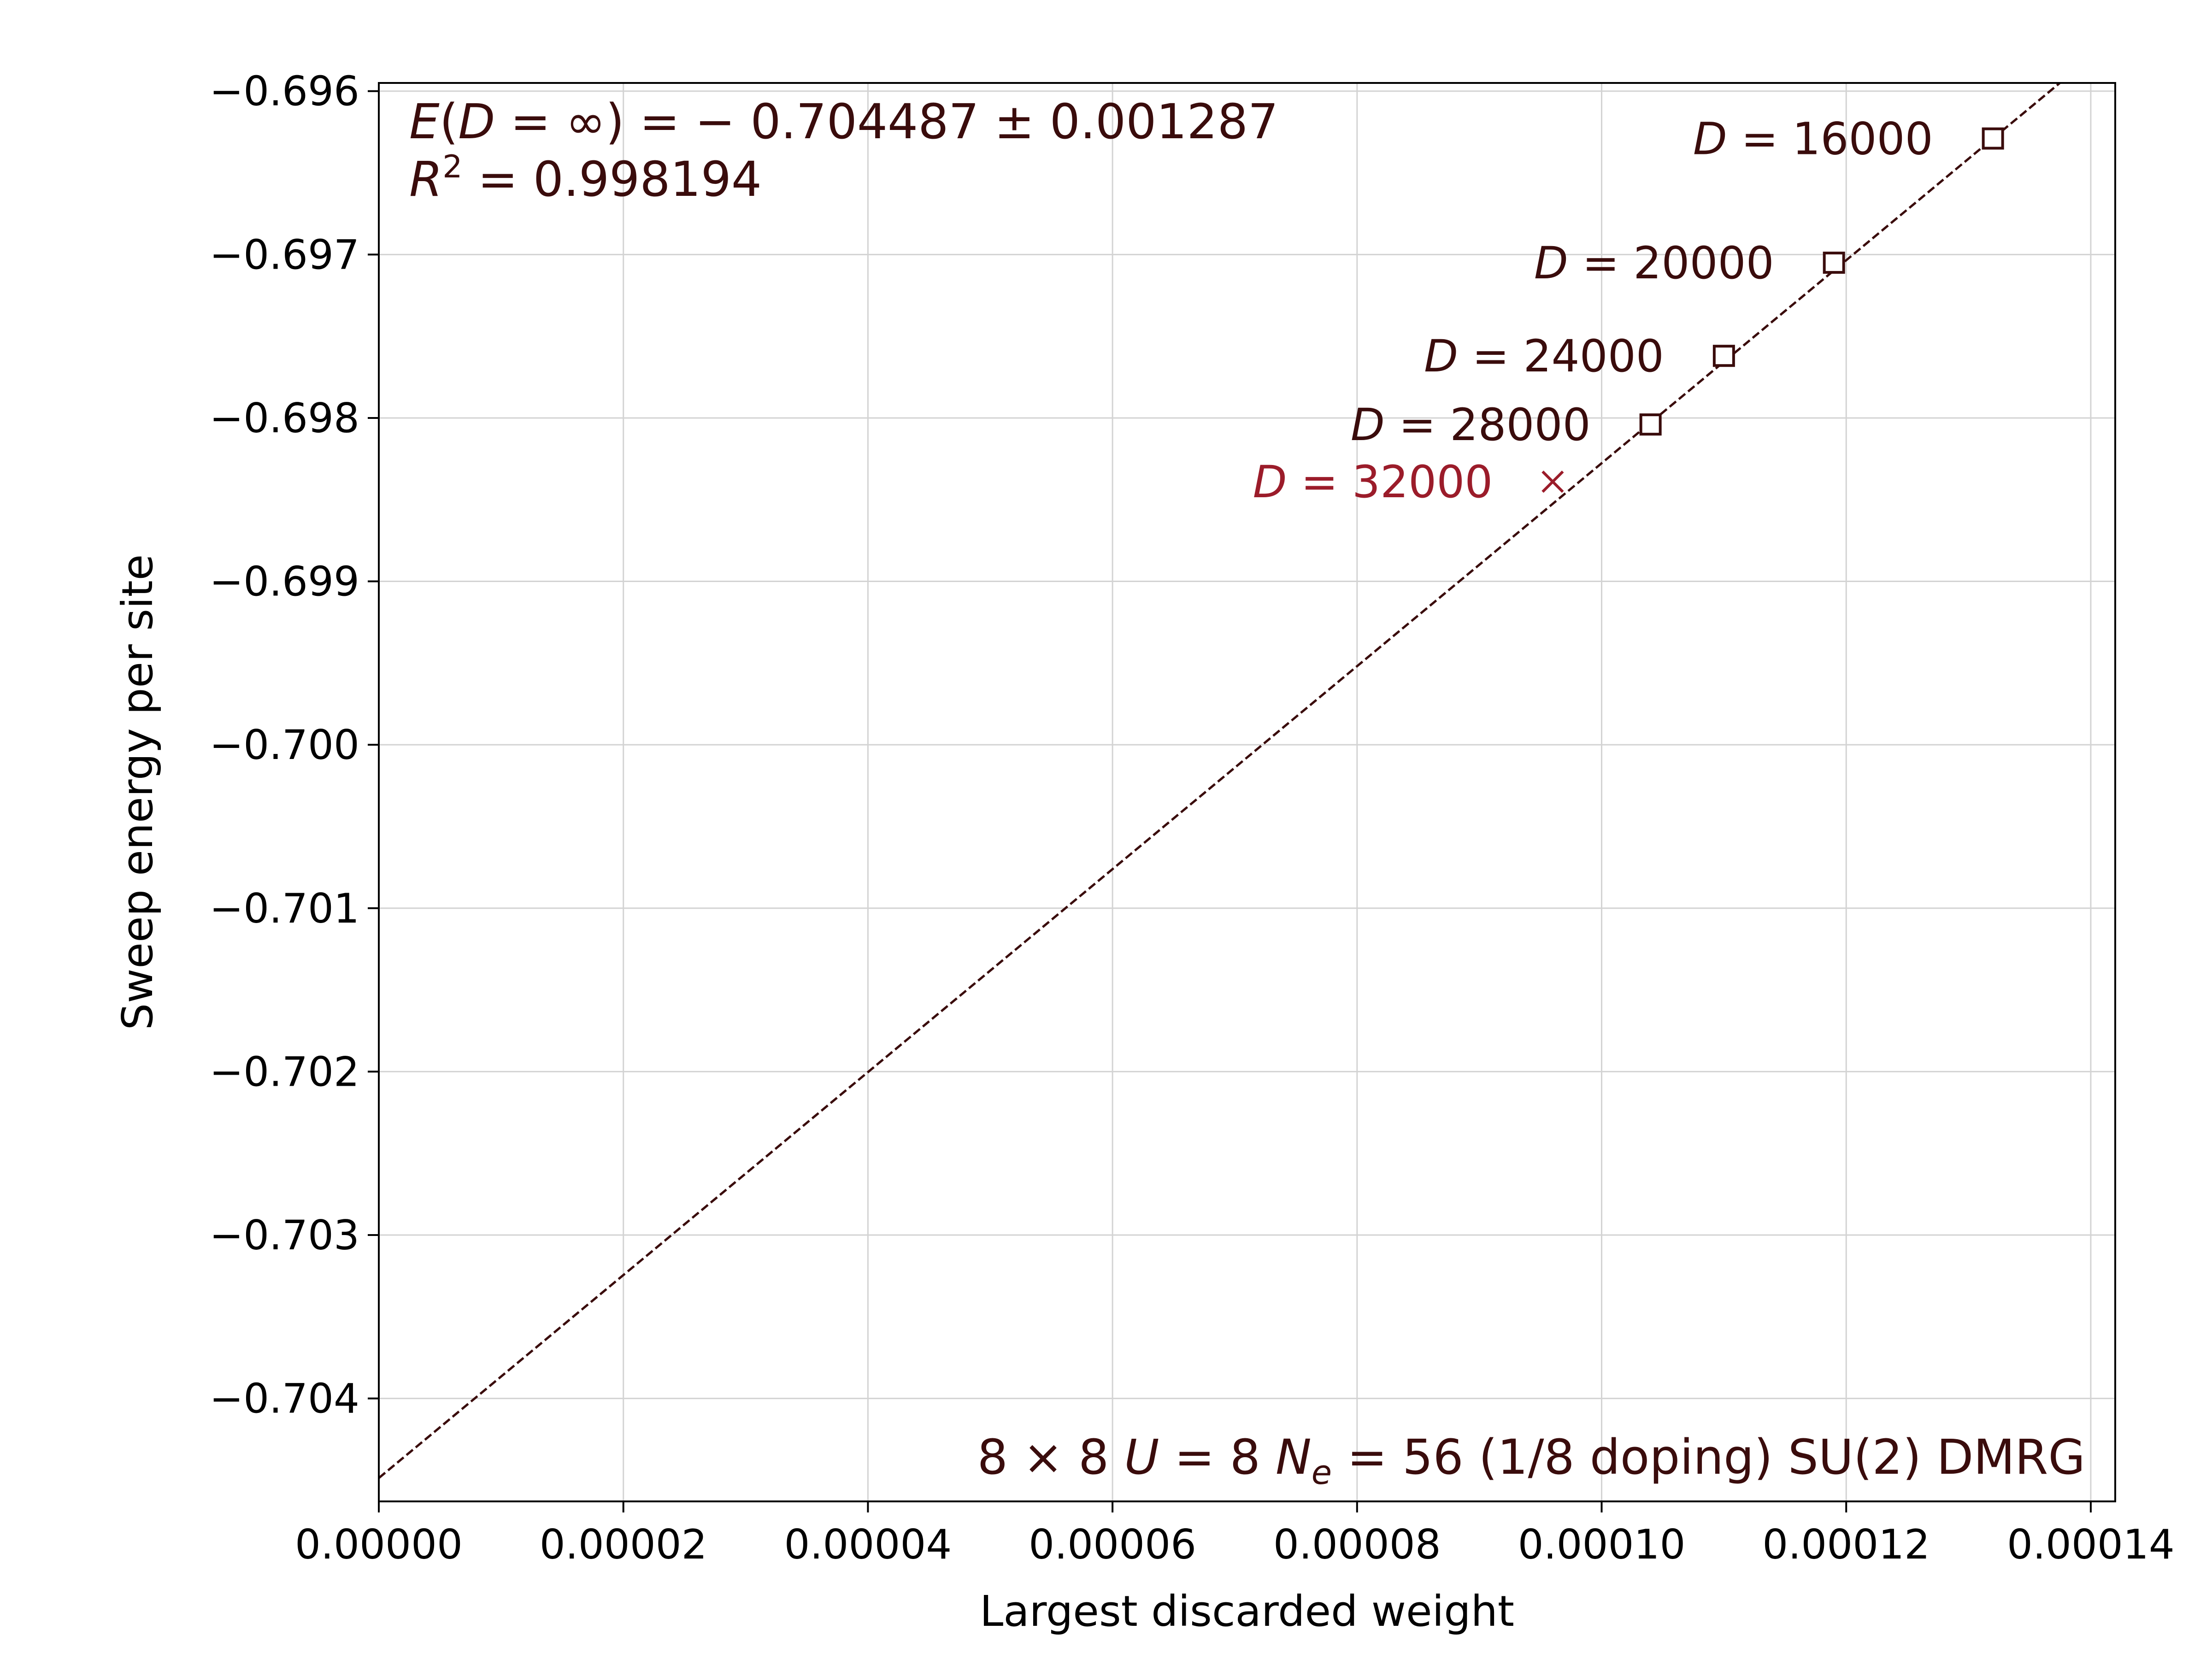 The image size is (2212, 1659). Describe the element at coordinates (1602, 1544) in the screenshot. I see `x-tick-label: 0.00010` at that location.